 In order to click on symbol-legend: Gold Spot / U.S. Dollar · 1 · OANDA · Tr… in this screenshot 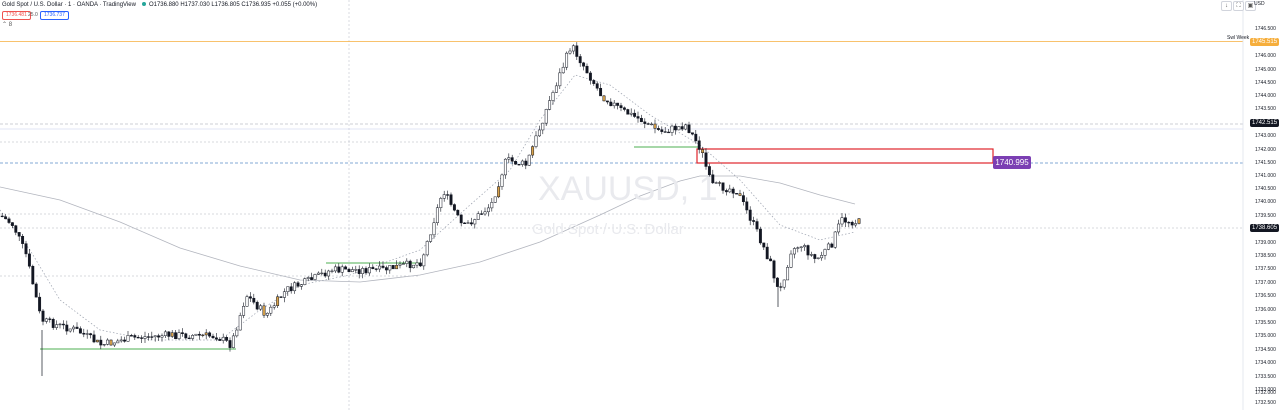, I will do `click(159, 5)`.